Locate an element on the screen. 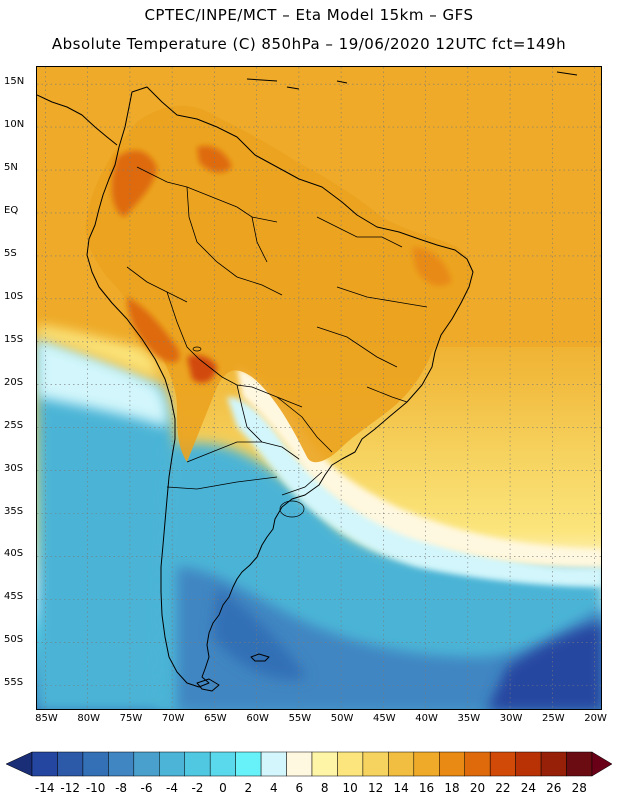 This screenshot has width=618, height=800. lon-tick-label: 50W is located at coordinates (342, 718).